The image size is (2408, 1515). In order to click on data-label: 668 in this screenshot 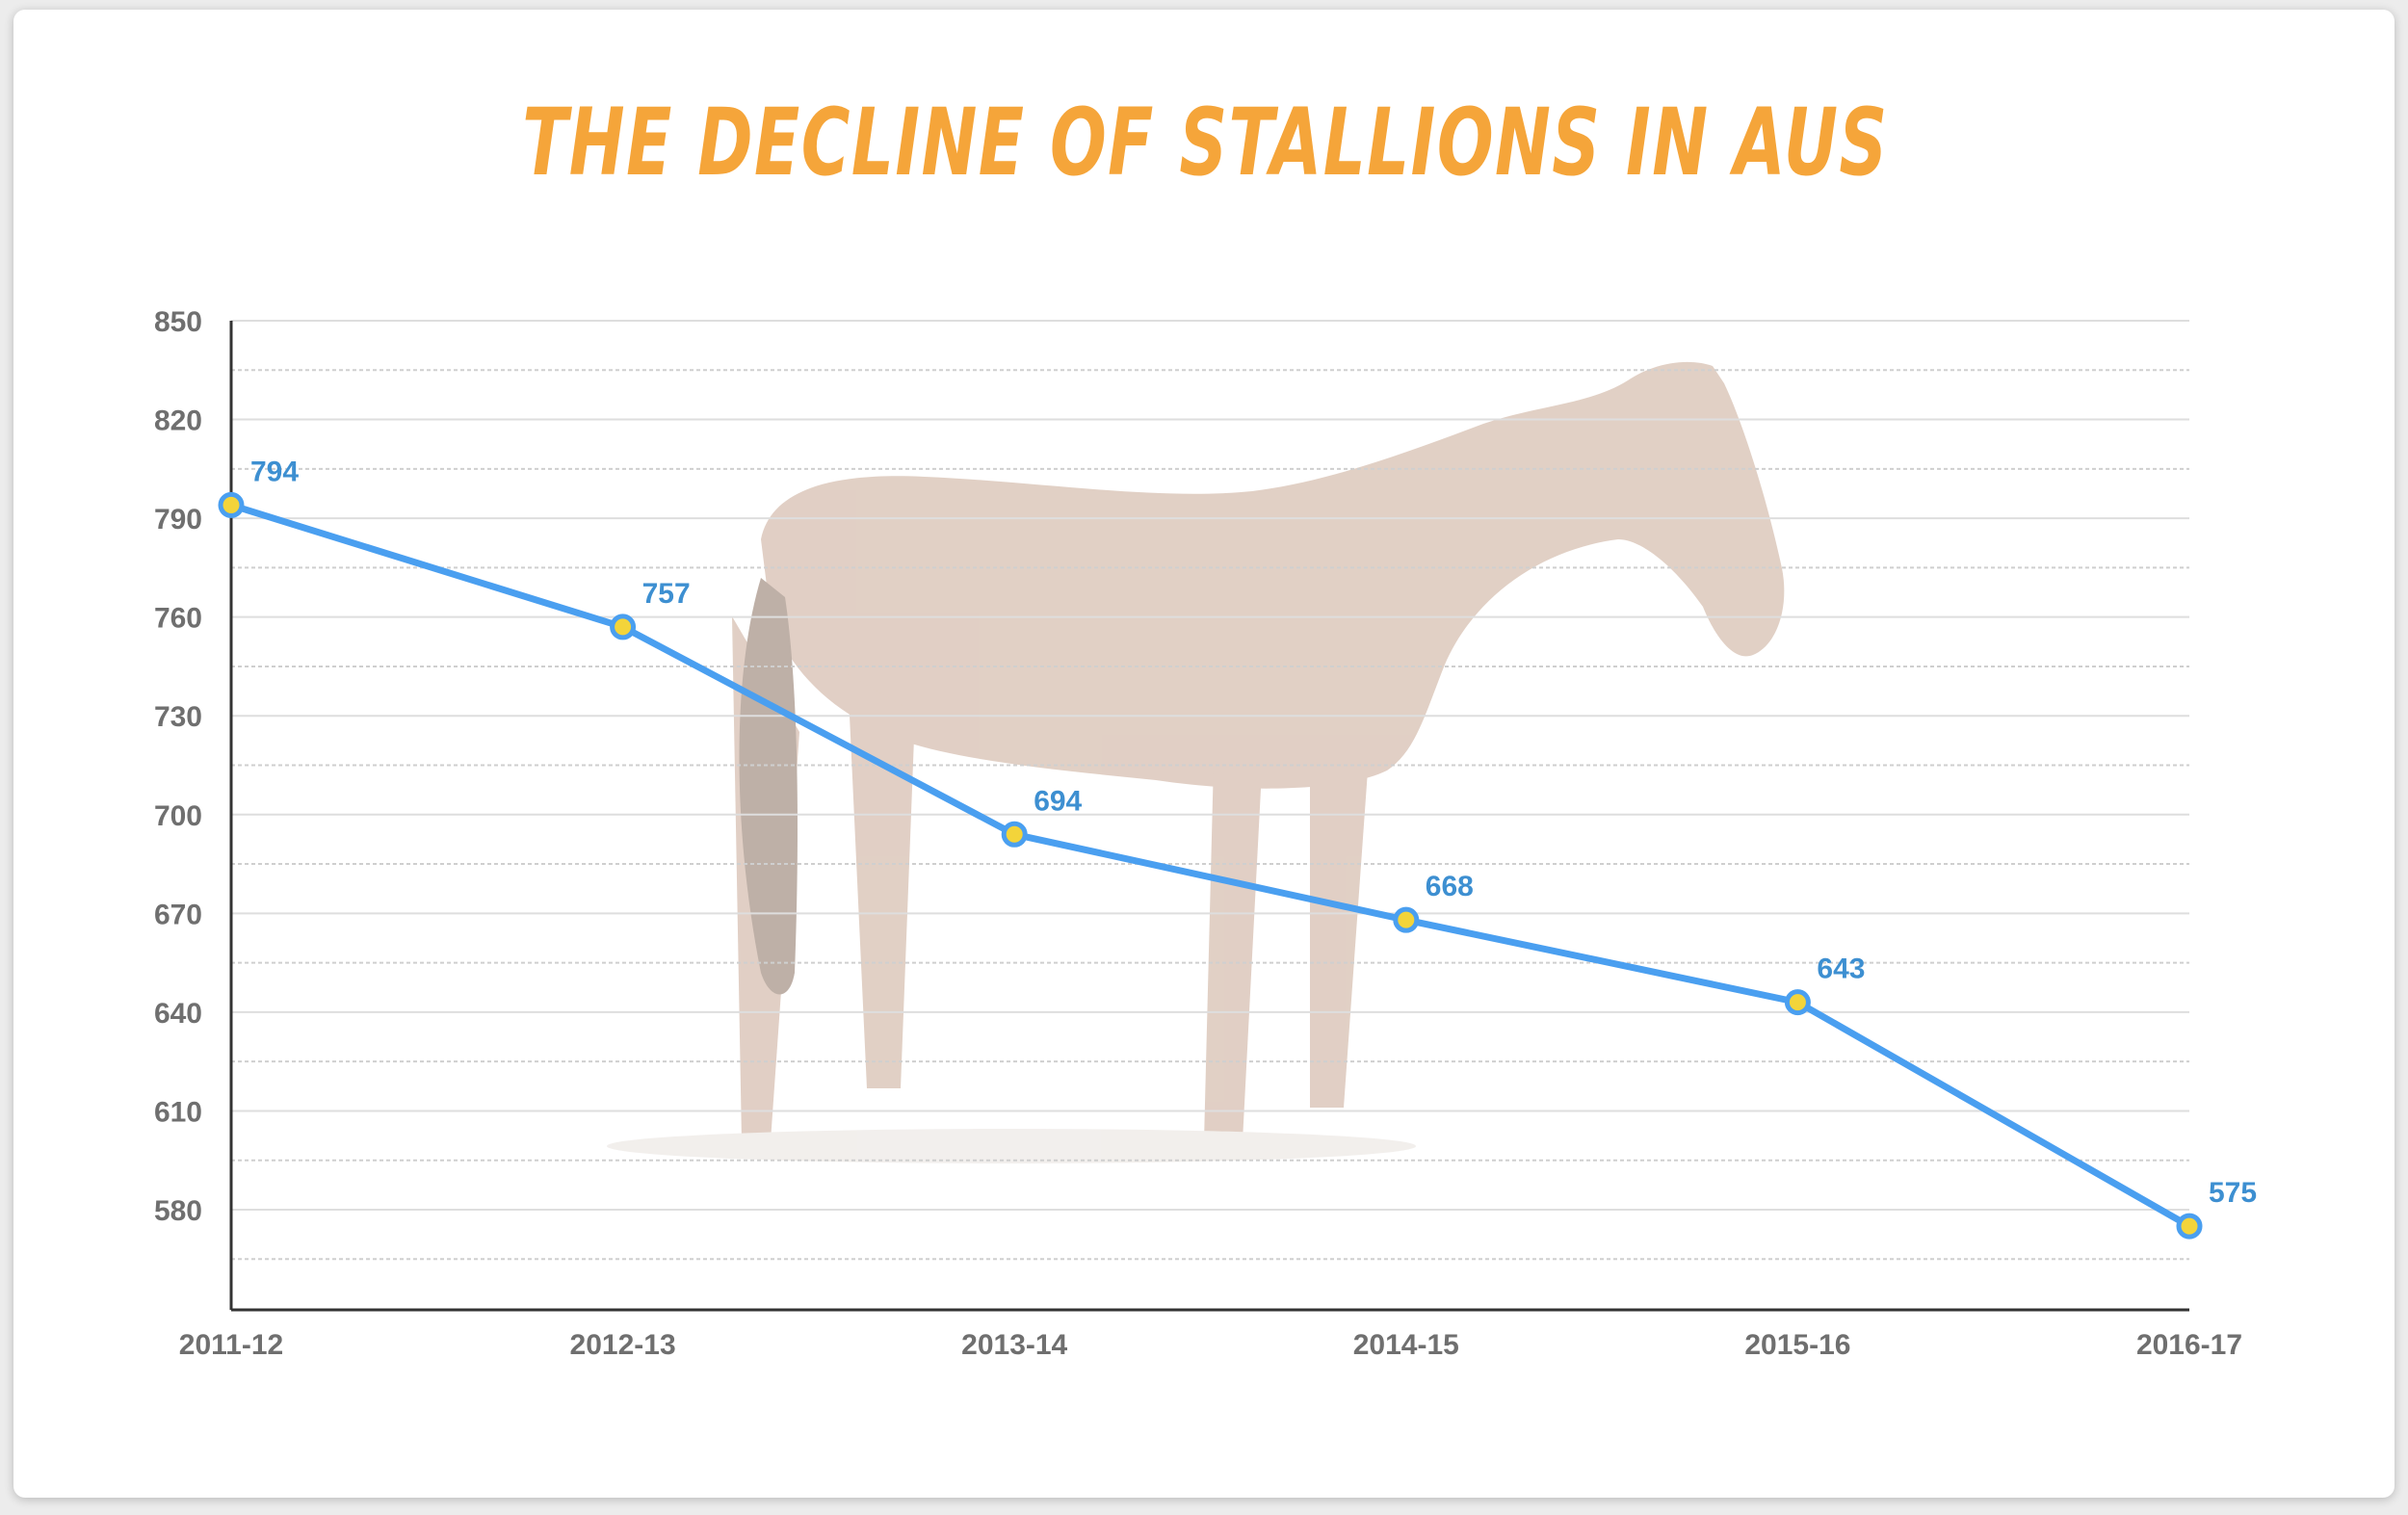, I will do `click(1450, 887)`.